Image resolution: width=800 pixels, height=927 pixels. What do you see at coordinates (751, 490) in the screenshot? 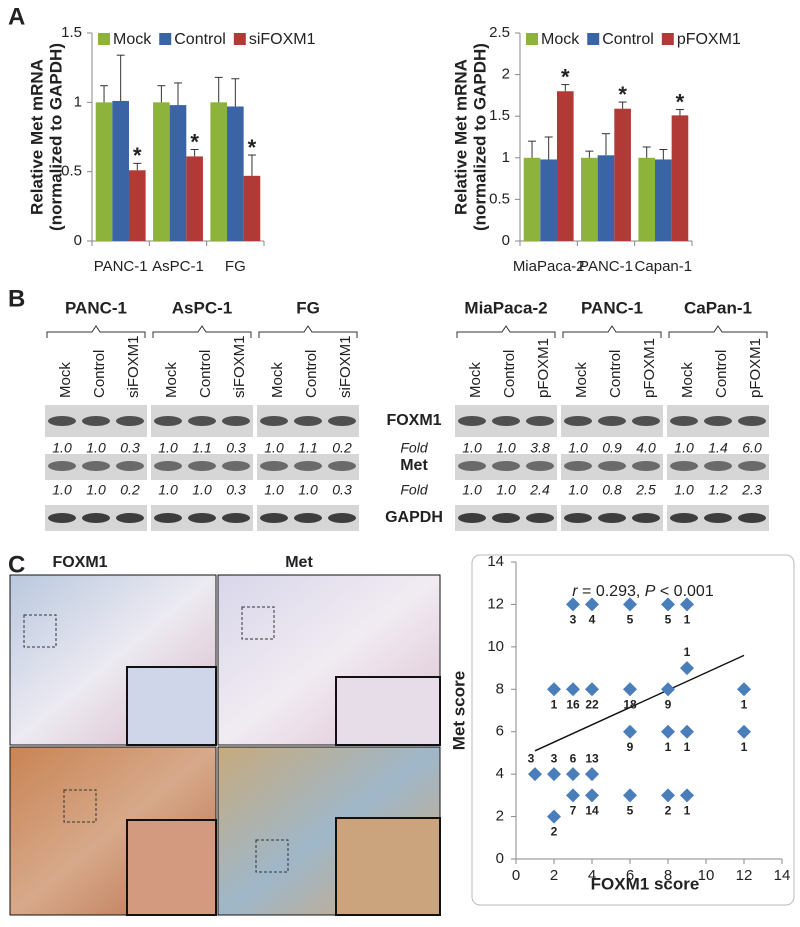
I see `fold-value: 2.3` at bounding box center [751, 490].